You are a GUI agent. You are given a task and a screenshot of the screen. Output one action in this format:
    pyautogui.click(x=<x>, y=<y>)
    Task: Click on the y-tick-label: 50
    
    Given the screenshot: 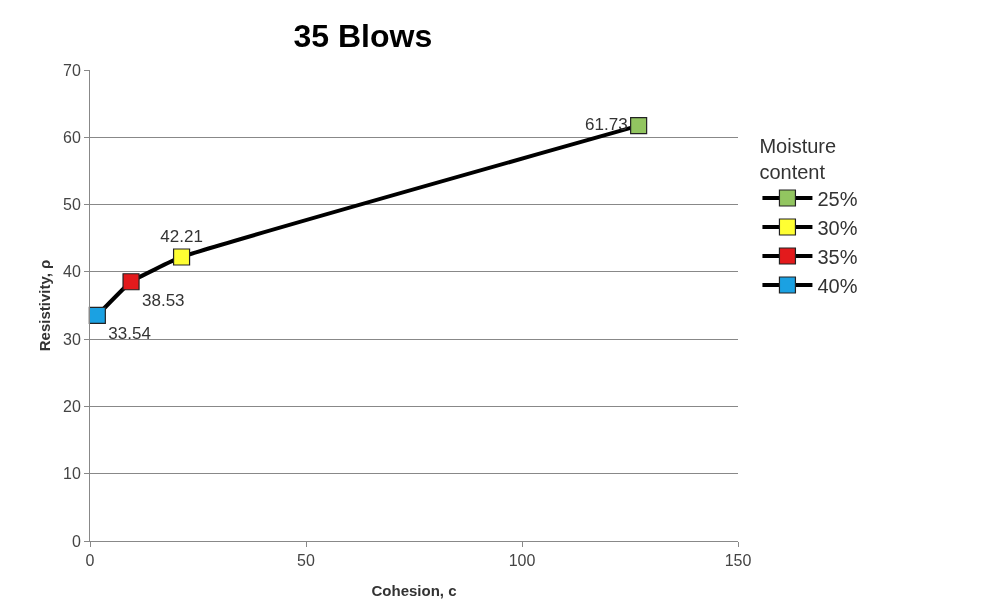 What is the action you would take?
    pyautogui.click(x=72, y=205)
    